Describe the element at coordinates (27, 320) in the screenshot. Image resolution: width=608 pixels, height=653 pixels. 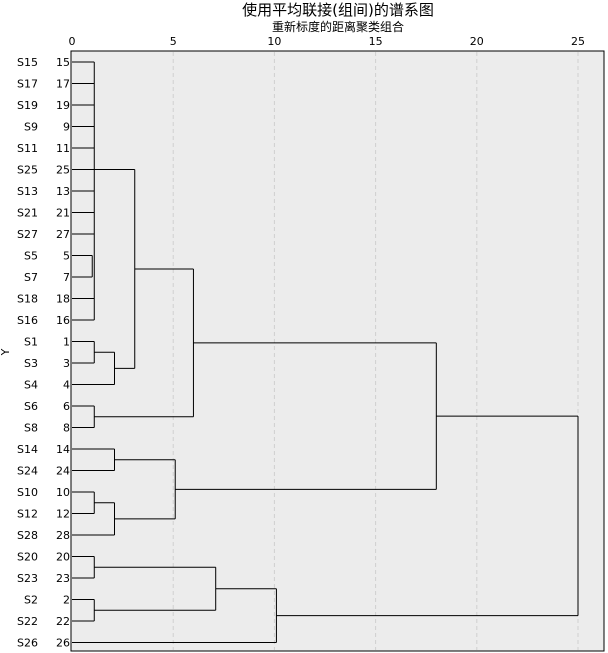
I see `leaf-name-S16: S16` at that location.